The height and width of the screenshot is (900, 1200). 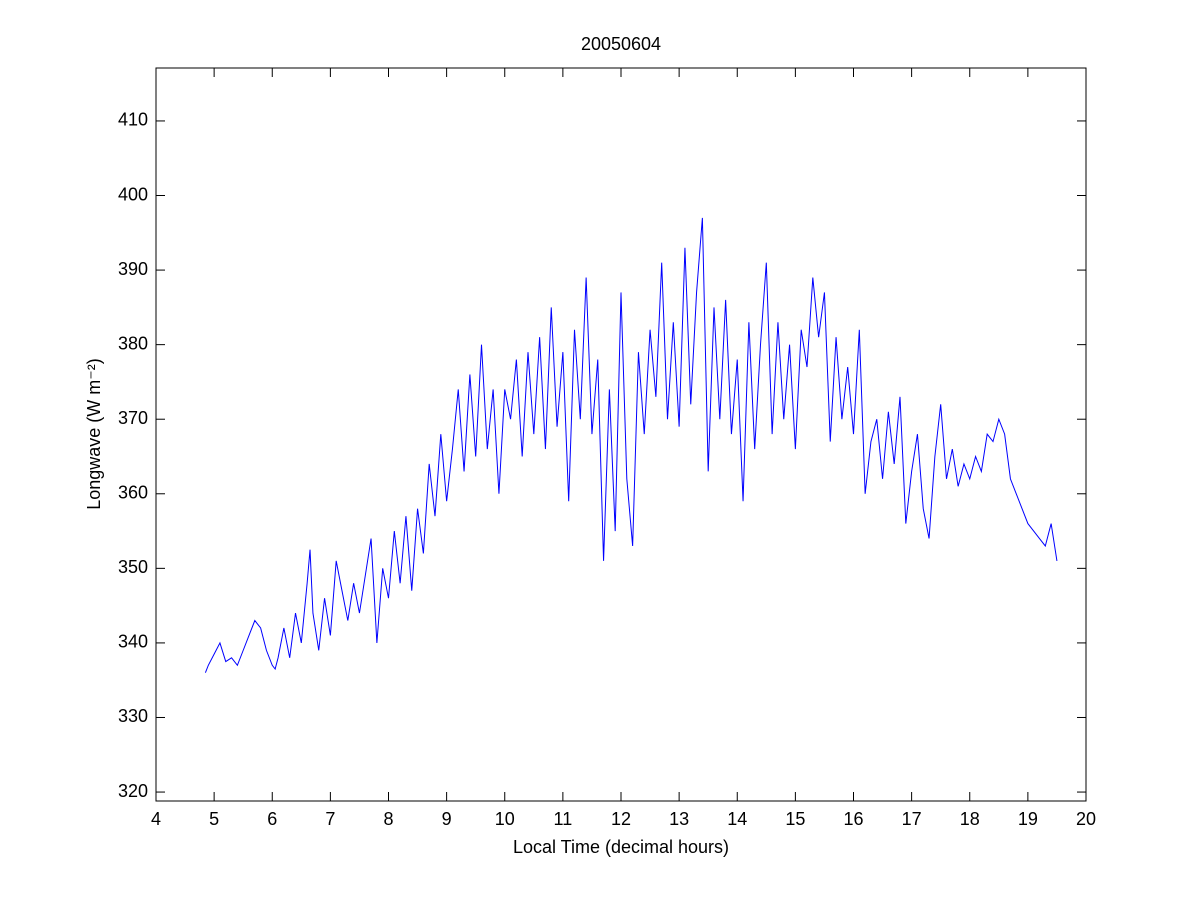 What do you see at coordinates (330, 819) in the screenshot?
I see `x-tick-label: 7` at bounding box center [330, 819].